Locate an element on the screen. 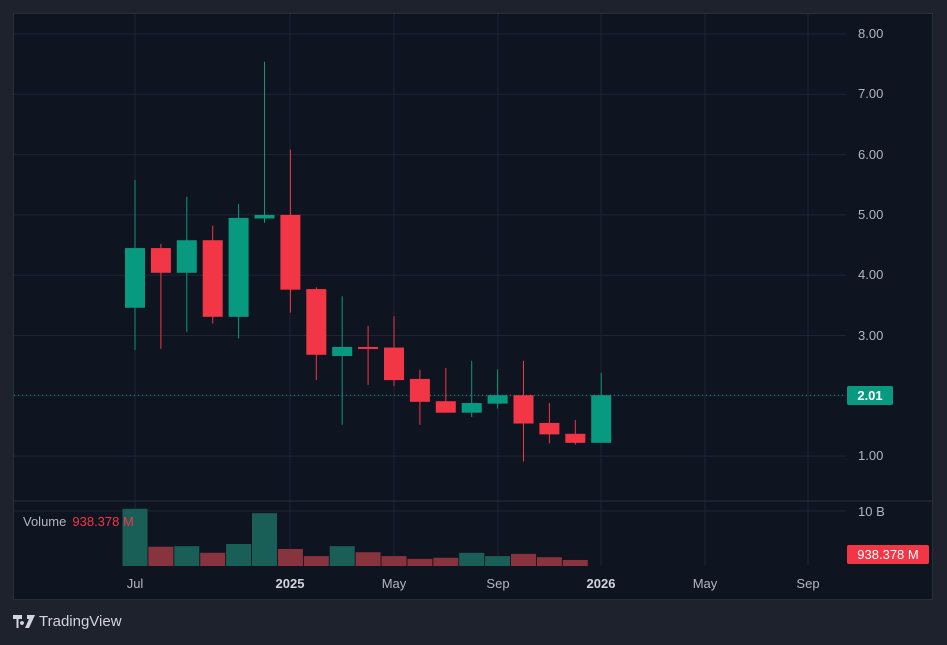 Image resolution: width=947 pixels, height=645 pixels. tradingview-logo-icon is located at coordinates (24, 621).